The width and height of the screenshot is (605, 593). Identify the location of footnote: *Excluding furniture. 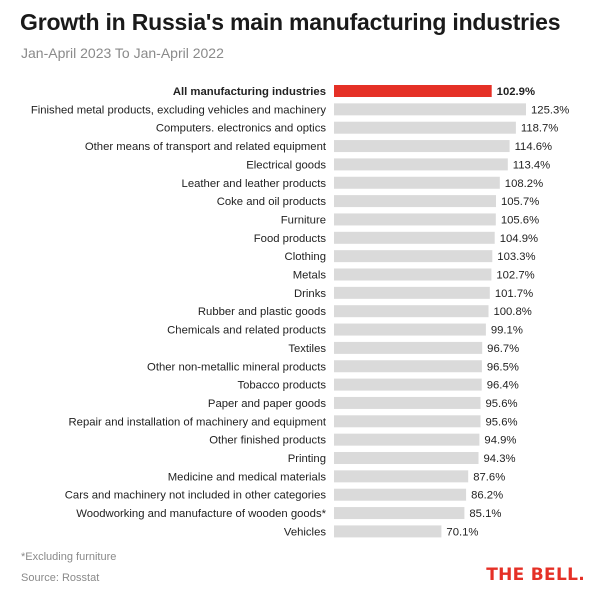
(69, 557).